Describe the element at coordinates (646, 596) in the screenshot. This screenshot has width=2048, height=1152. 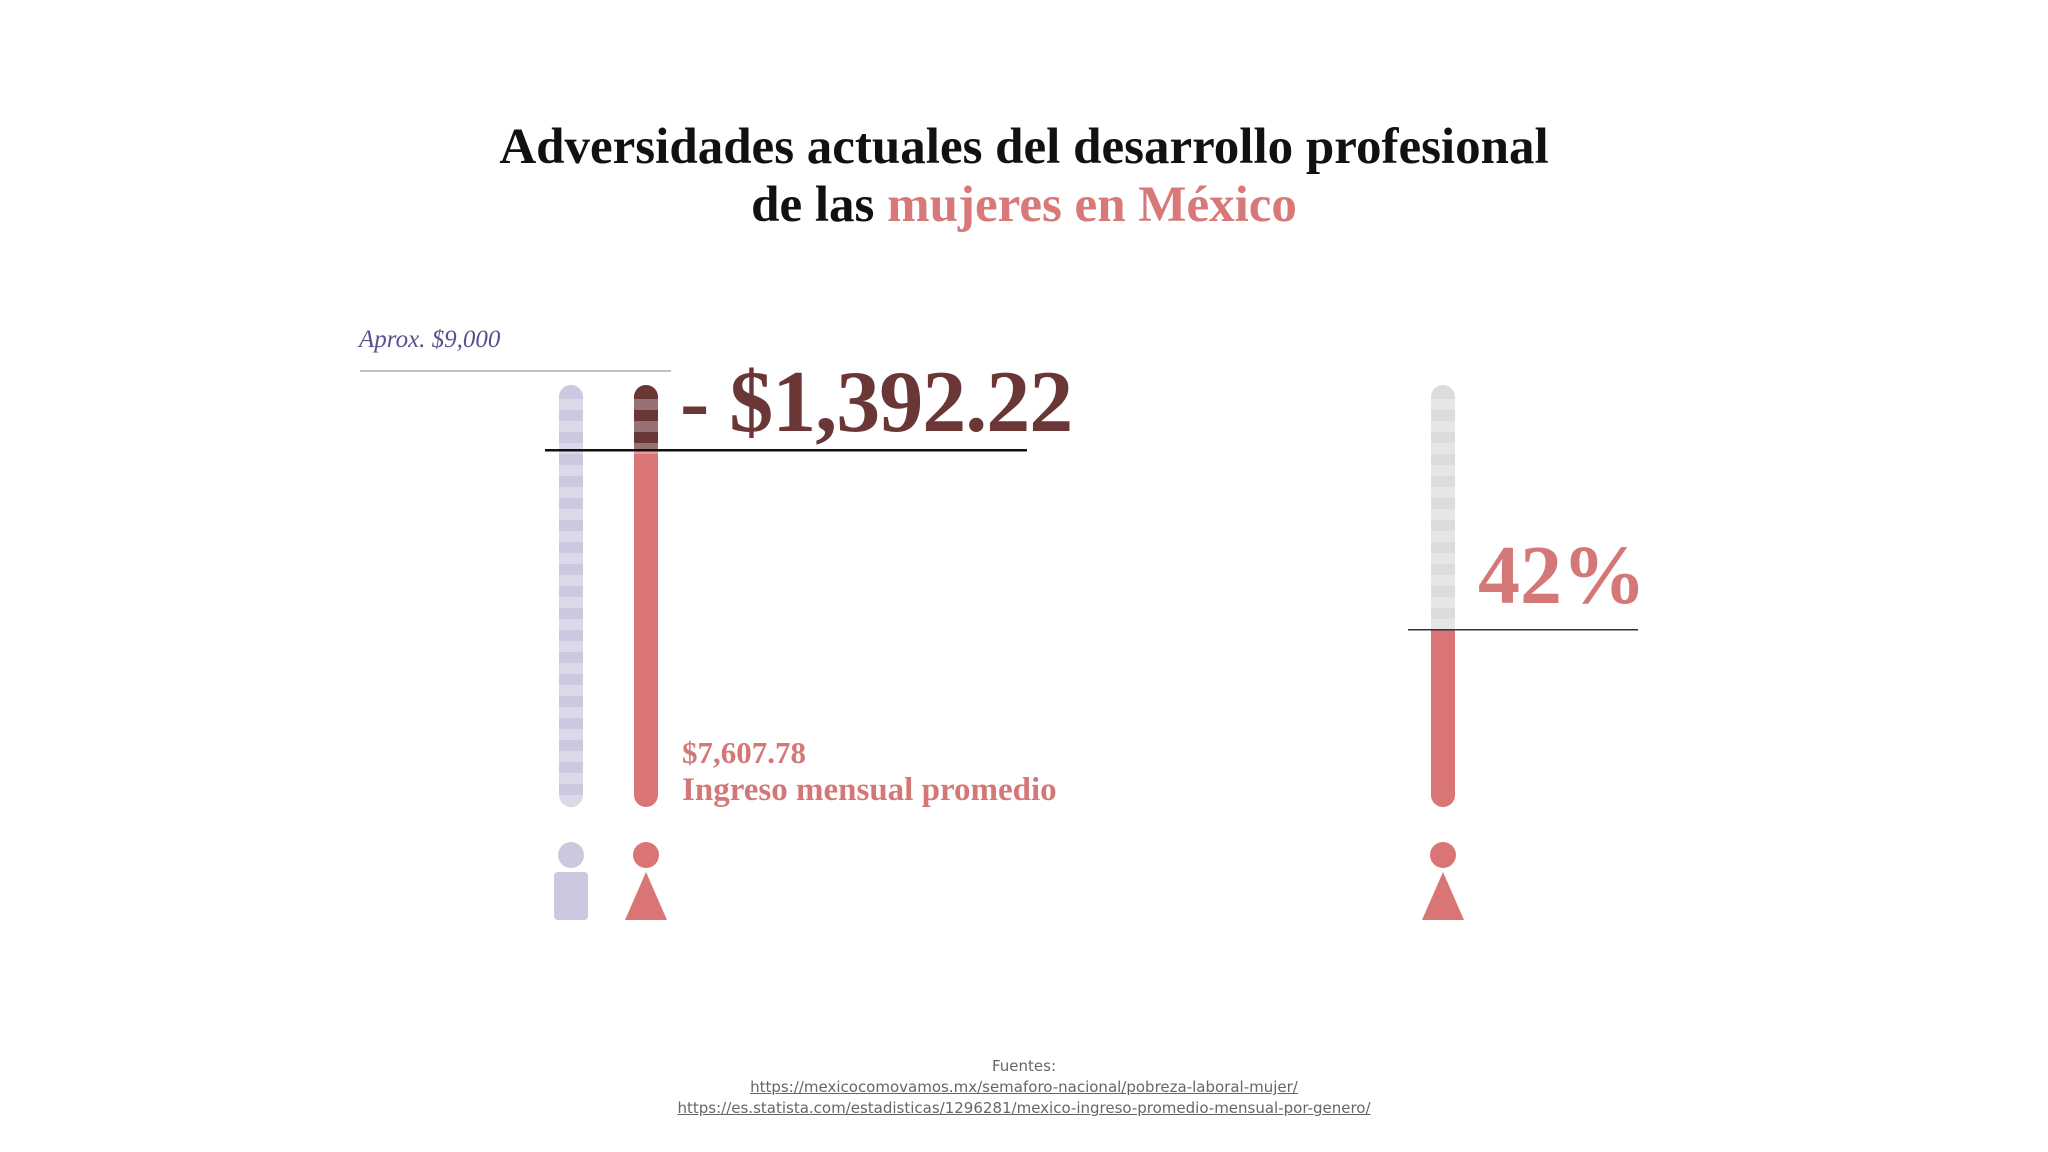
I see `female-income-bar` at that location.